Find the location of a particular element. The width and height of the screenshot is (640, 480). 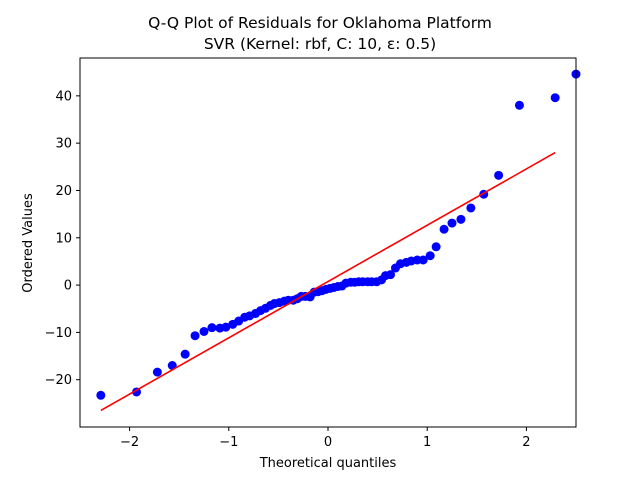

y-tick-label: 30 is located at coordinates (63, 144).